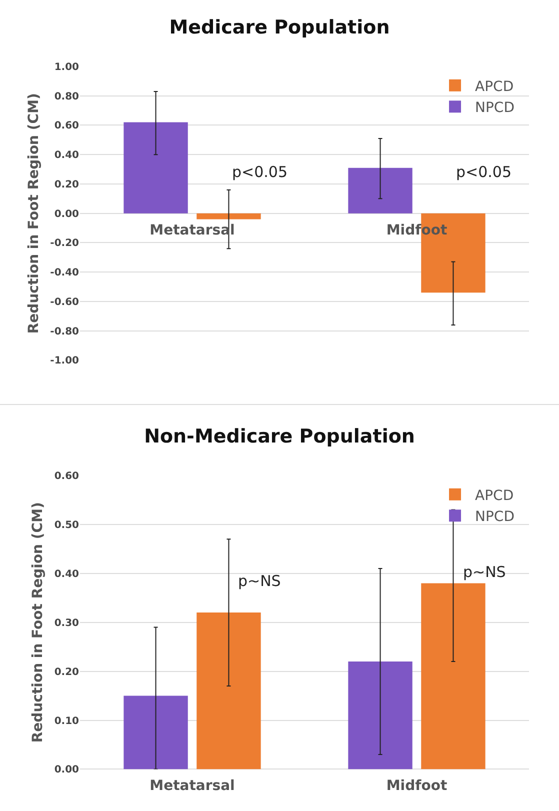 The image size is (559, 811). I want to click on y-tick-label: 0.50, so click(67, 525).